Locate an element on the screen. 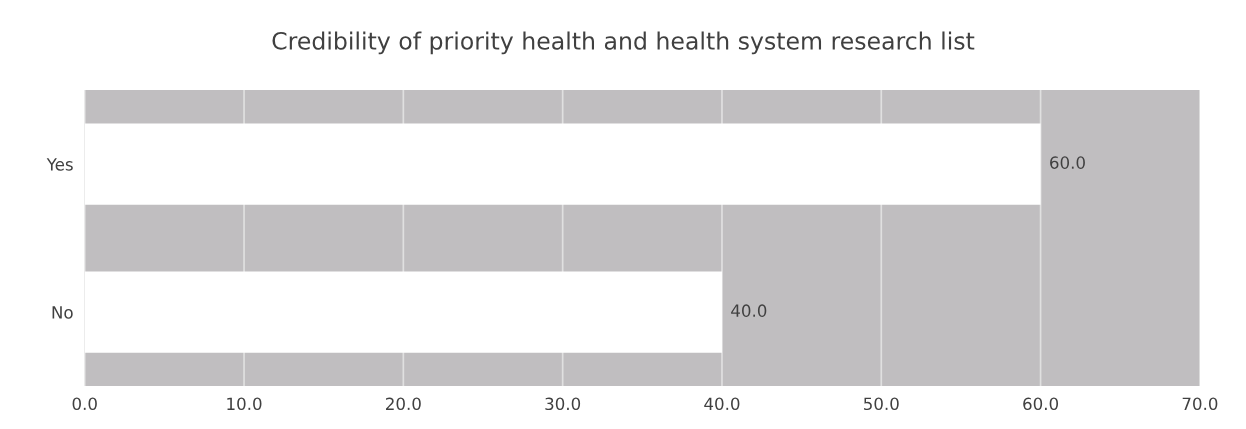  x-tick-label: 40.0 is located at coordinates (722, 404).